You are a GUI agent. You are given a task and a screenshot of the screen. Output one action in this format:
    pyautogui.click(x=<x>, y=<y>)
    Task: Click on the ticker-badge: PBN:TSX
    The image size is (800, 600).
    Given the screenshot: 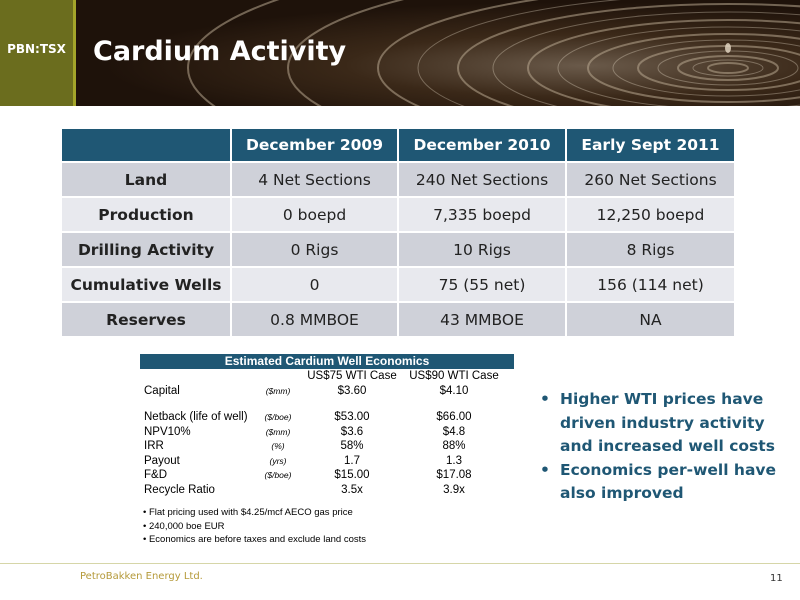 What is the action you would take?
    pyautogui.click(x=38, y=53)
    